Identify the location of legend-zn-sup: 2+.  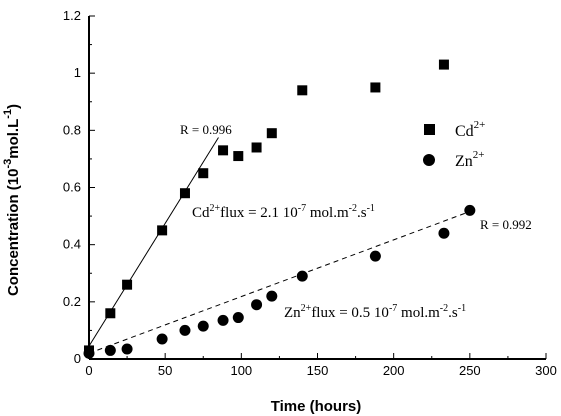
(479, 155).